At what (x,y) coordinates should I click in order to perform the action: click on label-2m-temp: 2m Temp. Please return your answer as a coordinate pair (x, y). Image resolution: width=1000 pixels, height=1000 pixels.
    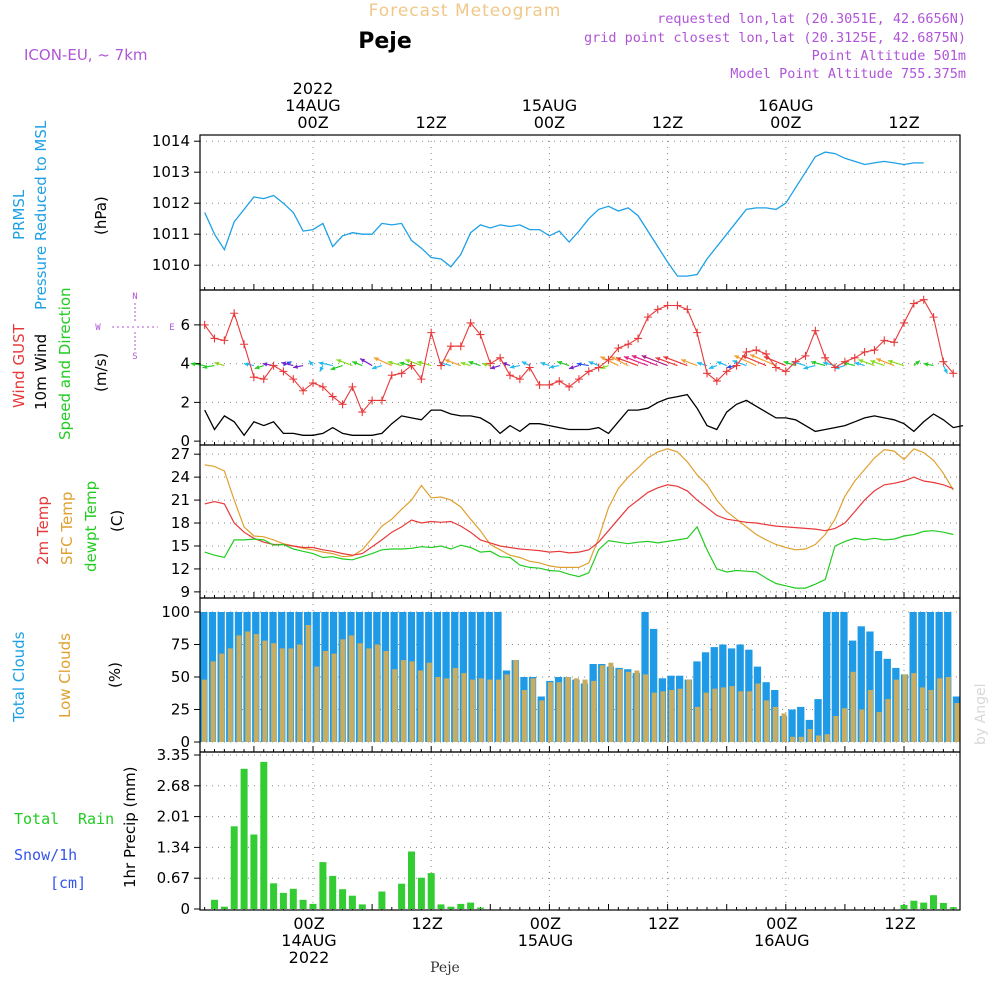
    Looking at the image, I should click on (43, 530).